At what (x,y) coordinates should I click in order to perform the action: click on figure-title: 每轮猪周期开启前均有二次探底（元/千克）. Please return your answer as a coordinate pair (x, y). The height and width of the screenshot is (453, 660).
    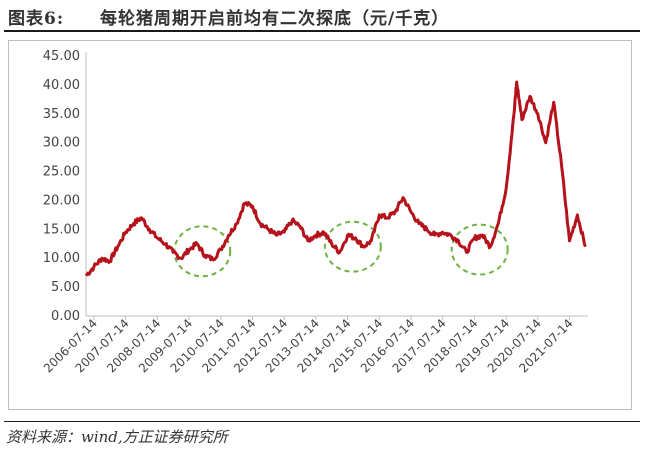
    Looking at the image, I should click on (275, 19).